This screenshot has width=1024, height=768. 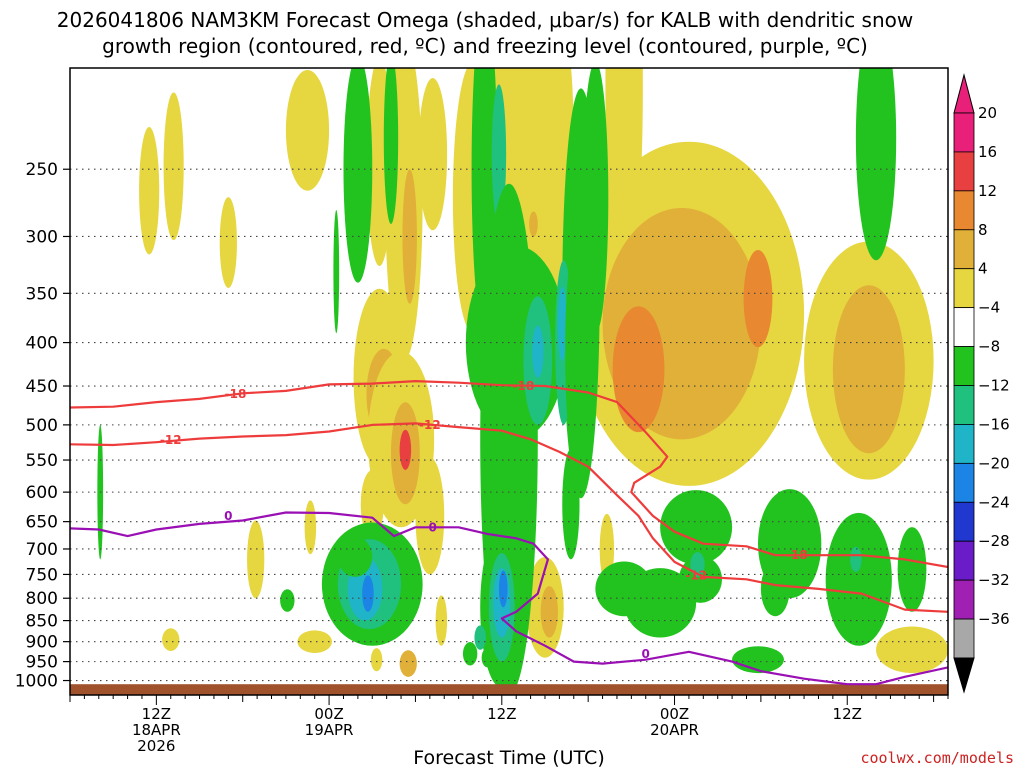 What do you see at coordinates (989, 347) in the screenshot?
I see `colorbar-tick-6: −8` at bounding box center [989, 347].